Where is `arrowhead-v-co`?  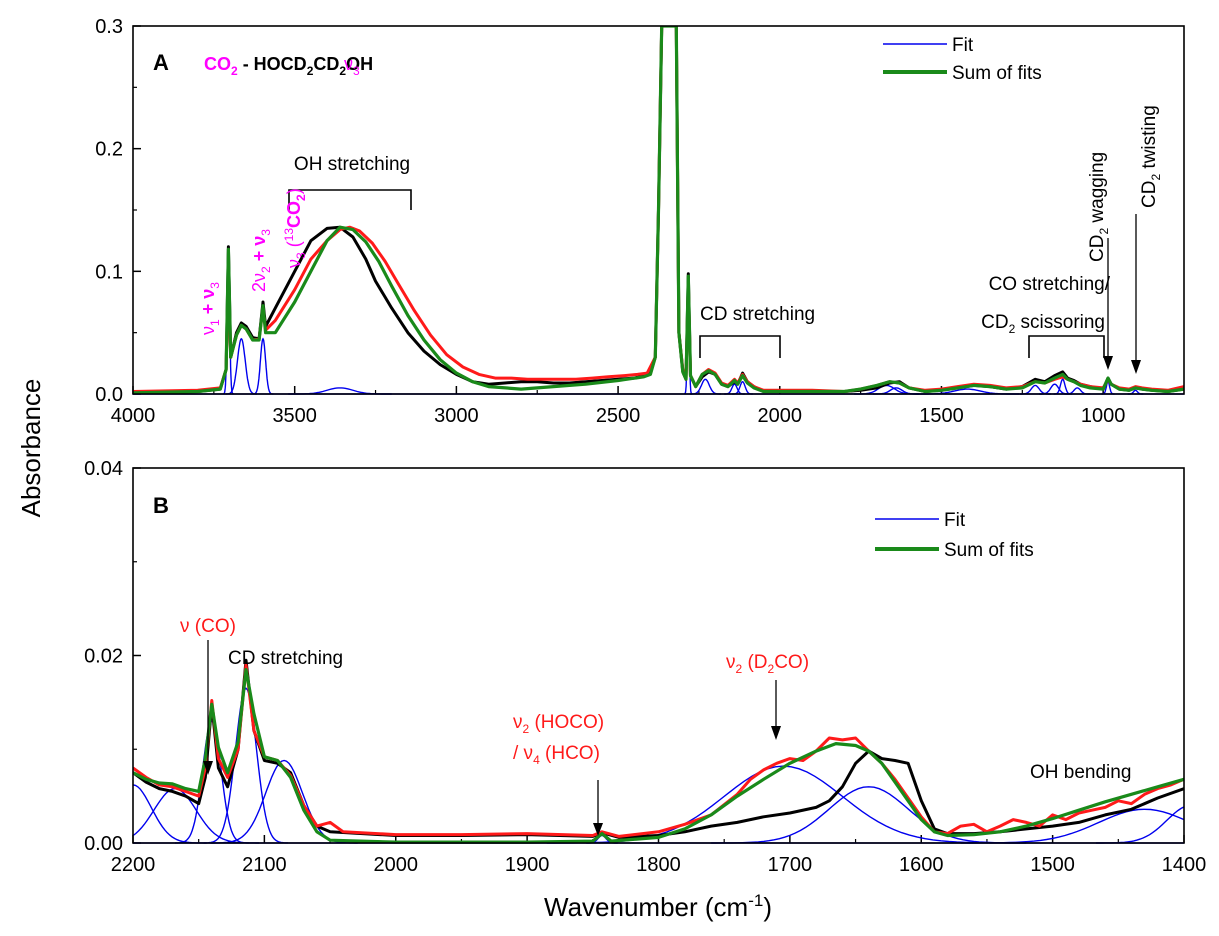 arrowhead-v-co is located at coordinates (208, 768).